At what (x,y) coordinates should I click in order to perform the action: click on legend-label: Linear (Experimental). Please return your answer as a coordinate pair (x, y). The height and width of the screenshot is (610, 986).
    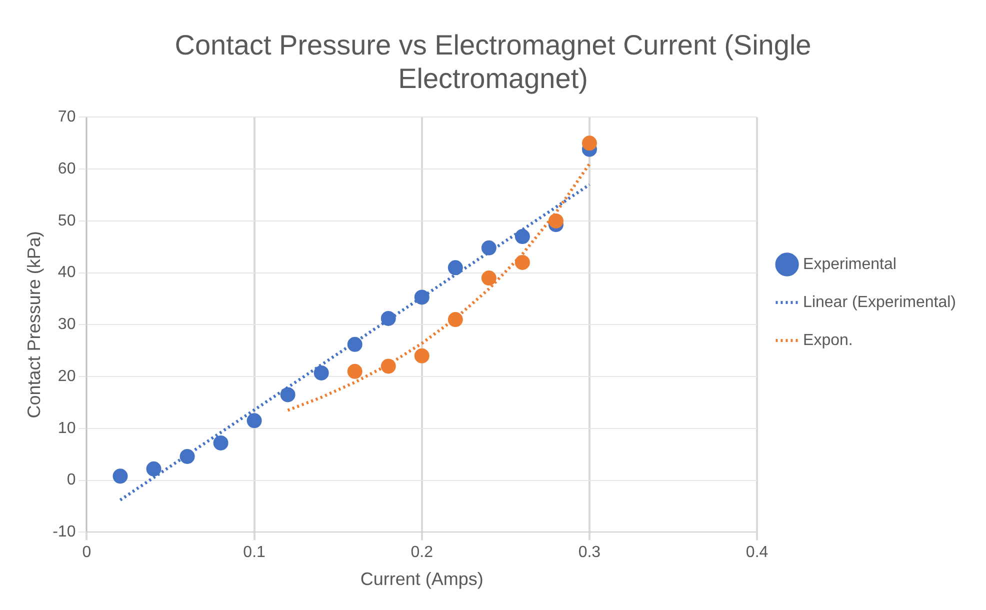
    Looking at the image, I should click on (879, 302).